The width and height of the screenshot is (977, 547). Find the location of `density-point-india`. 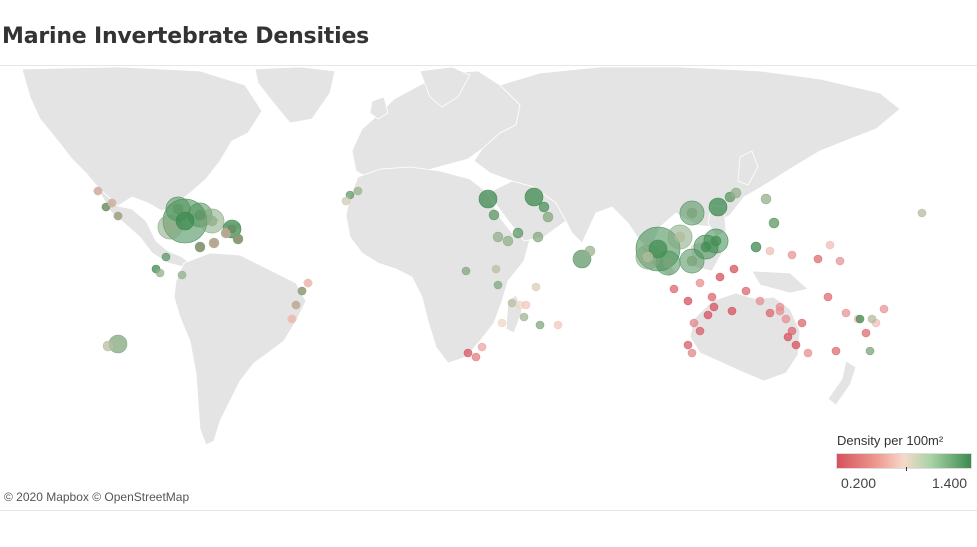

density-point-india is located at coordinates (590, 251).